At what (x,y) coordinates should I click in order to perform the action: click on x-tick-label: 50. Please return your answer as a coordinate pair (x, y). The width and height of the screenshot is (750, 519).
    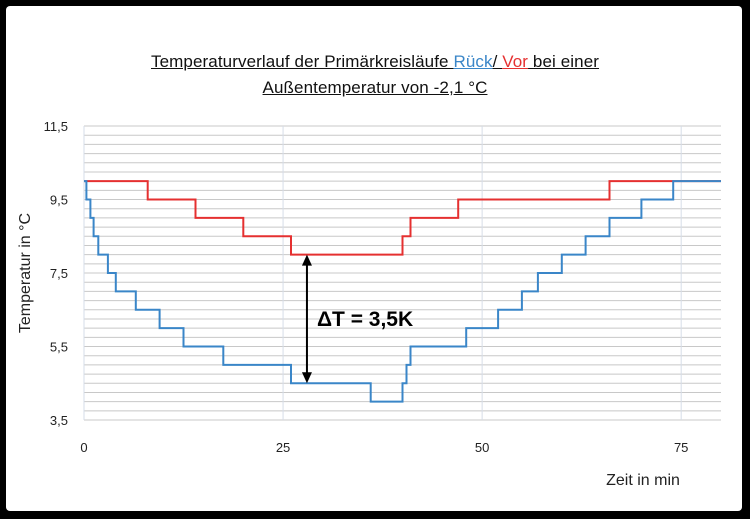
    Looking at the image, I should click on (482, 447).